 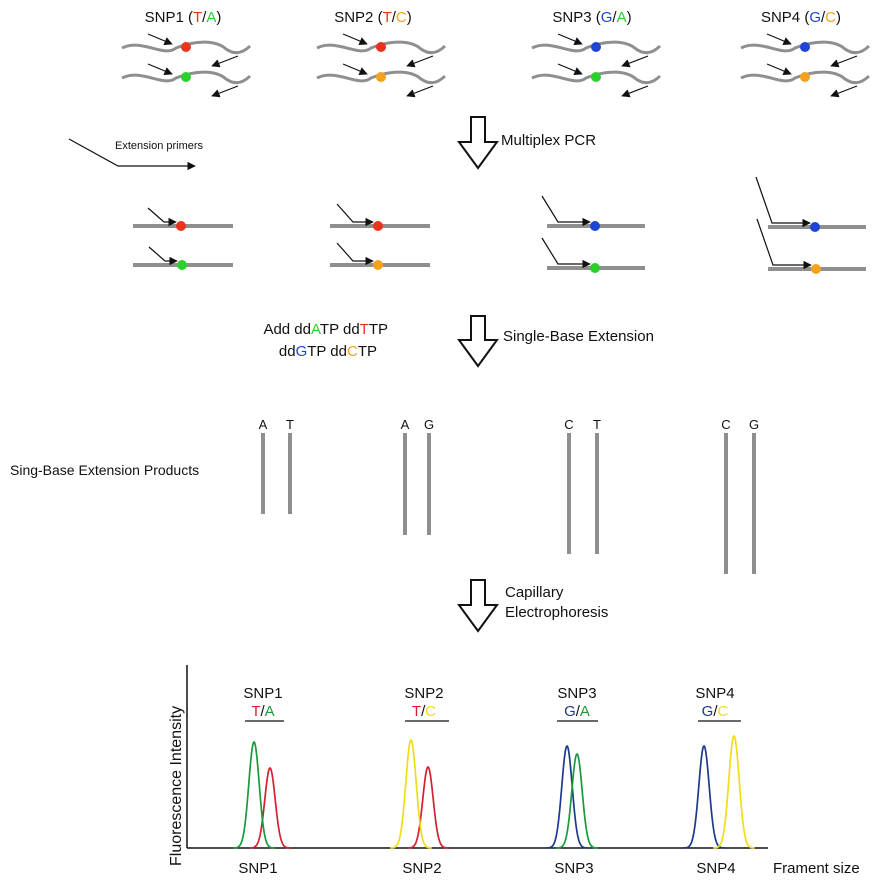 What do you see at coordinates (715, 711) in the screenshot?
I see `peak-group-alleles: G/C` at bounding box center [715, 711].